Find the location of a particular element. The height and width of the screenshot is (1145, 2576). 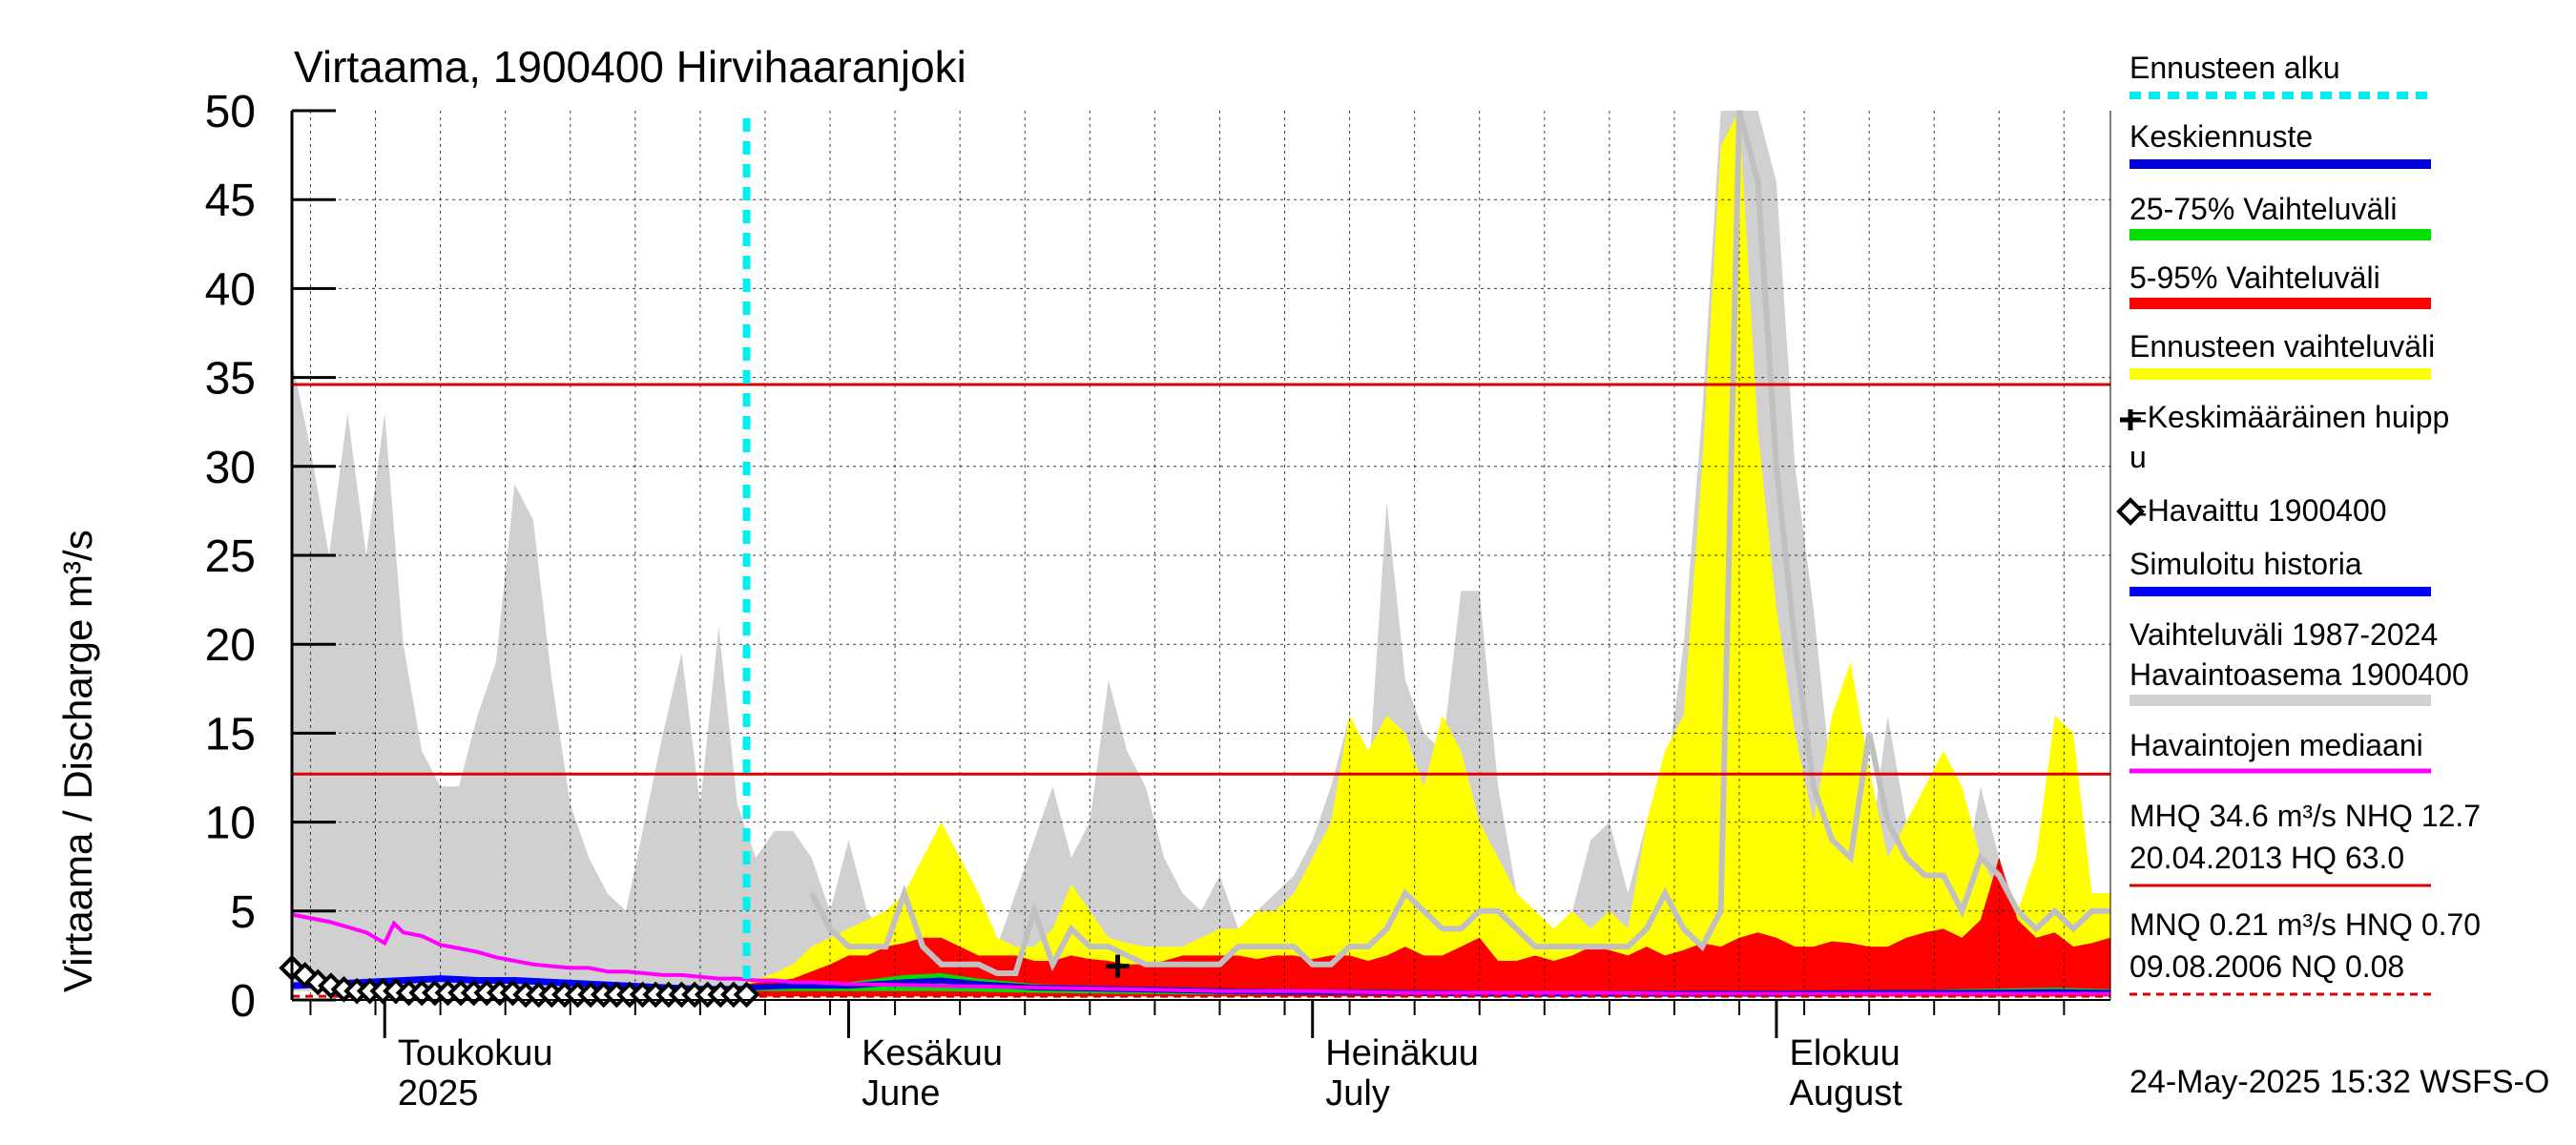

month-label: Toukokuu is located at coordinates (475, 1053).